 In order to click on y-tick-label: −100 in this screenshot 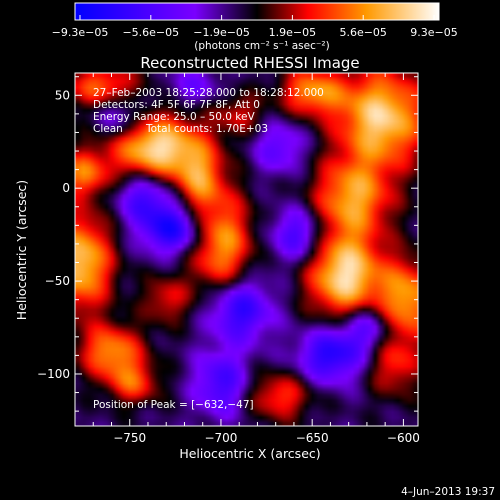, I will do `click(53, 374)`.